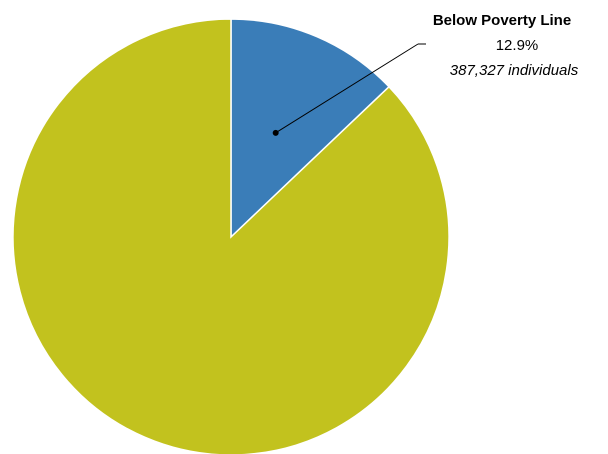 The height and width of the screenshot is (454, 608). What do you see at coordinates (514, 70) in the screenshot?
I see `slice-count-label: 387,327 individuals` at bounding box center [514, 70].